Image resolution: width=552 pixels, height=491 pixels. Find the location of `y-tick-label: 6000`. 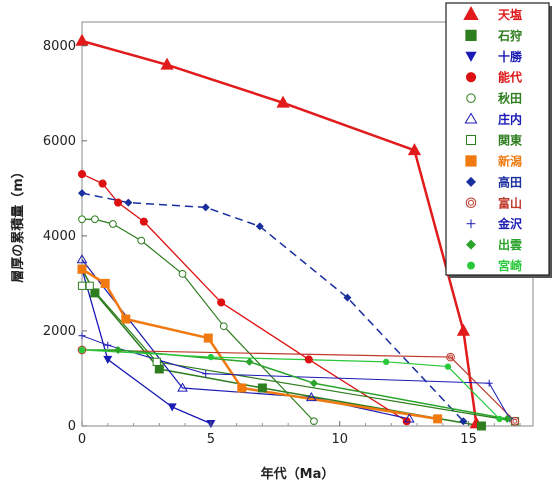

y-tick-label: 6000 is located at coordinates (59, 141).